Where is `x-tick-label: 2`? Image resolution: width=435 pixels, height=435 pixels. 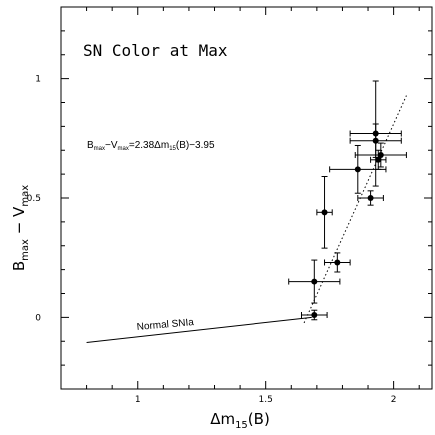
x-tick-label: 2 is located at coordinates (394, 400).